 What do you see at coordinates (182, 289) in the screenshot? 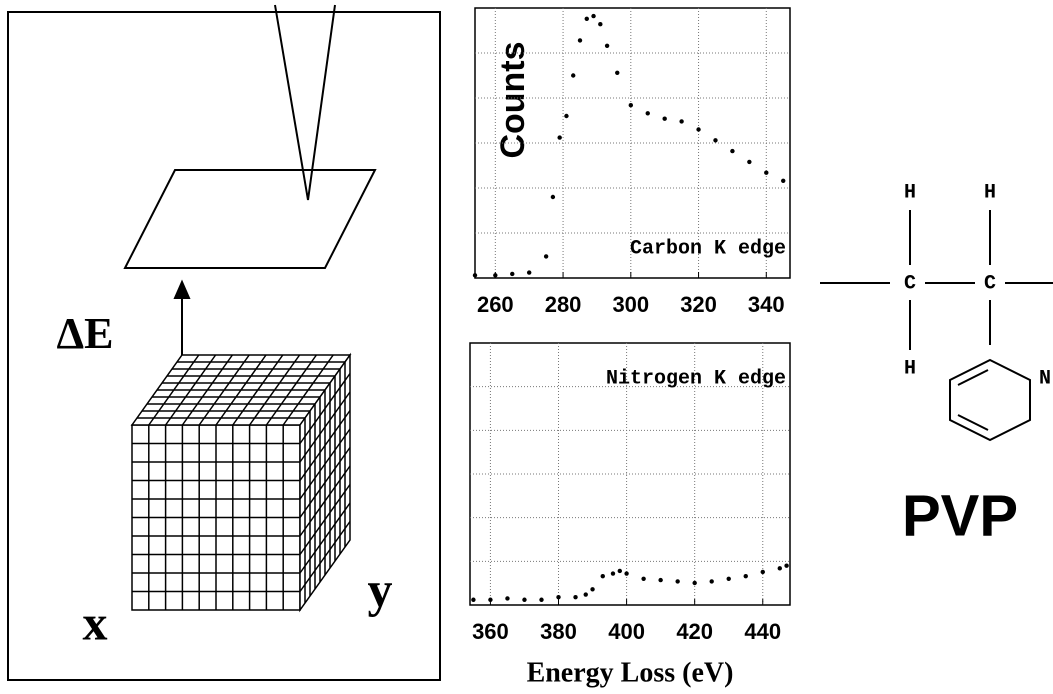
I see `arrow-head` at bounding box center [182, 289].